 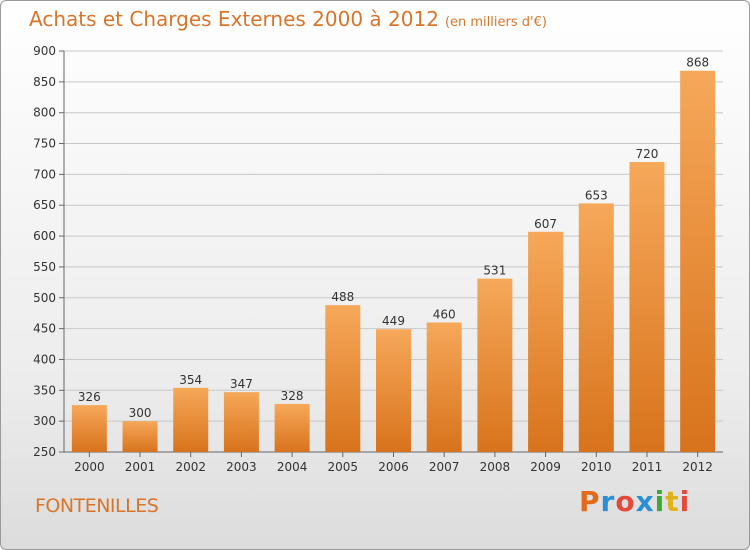 I want to click on place-name: FONTENILLES, so click(x=97, y=506).